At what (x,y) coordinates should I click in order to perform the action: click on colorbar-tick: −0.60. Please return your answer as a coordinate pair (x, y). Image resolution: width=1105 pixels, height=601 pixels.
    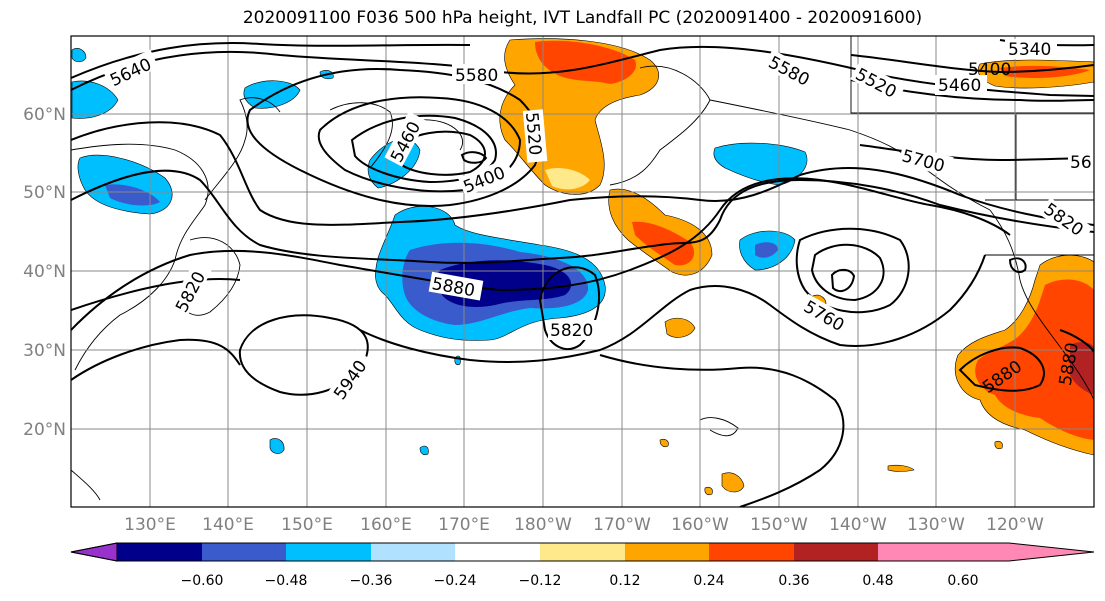
    Looking at the image, I should click on (202, 581).